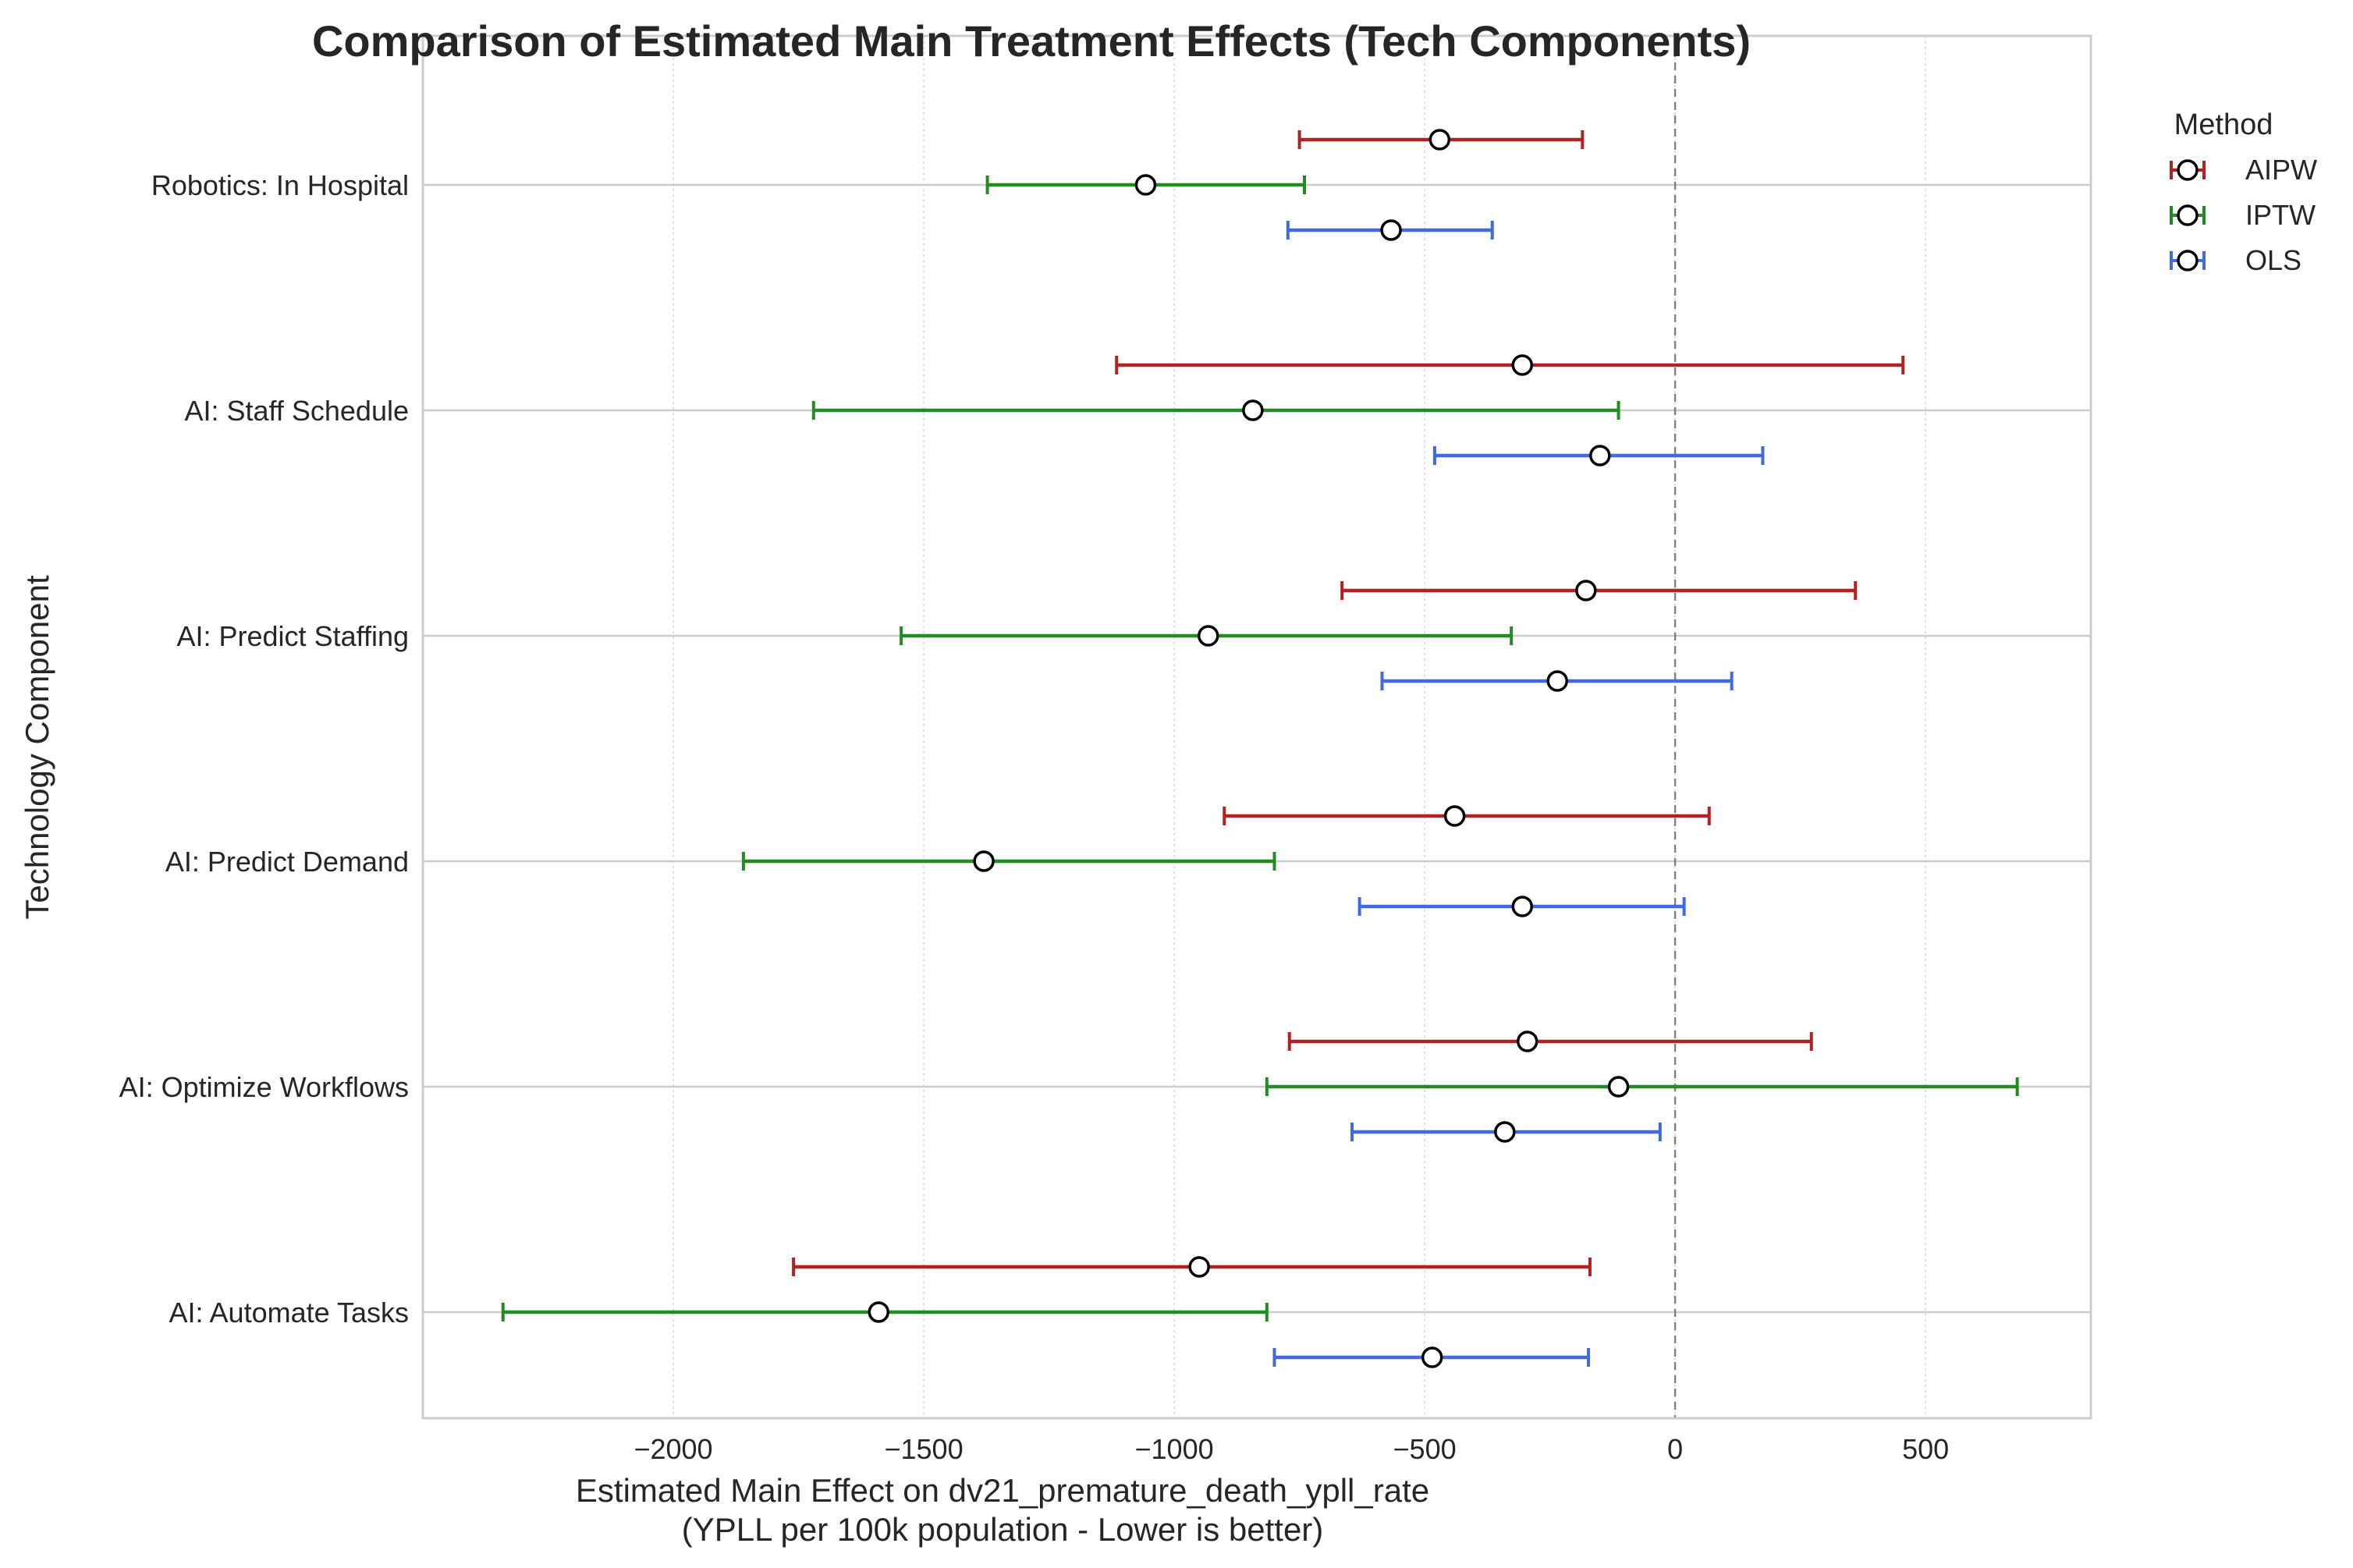 The image size is (2353, 1568). I want to click on x-tick-label: −1000, so click(1174, 1449).